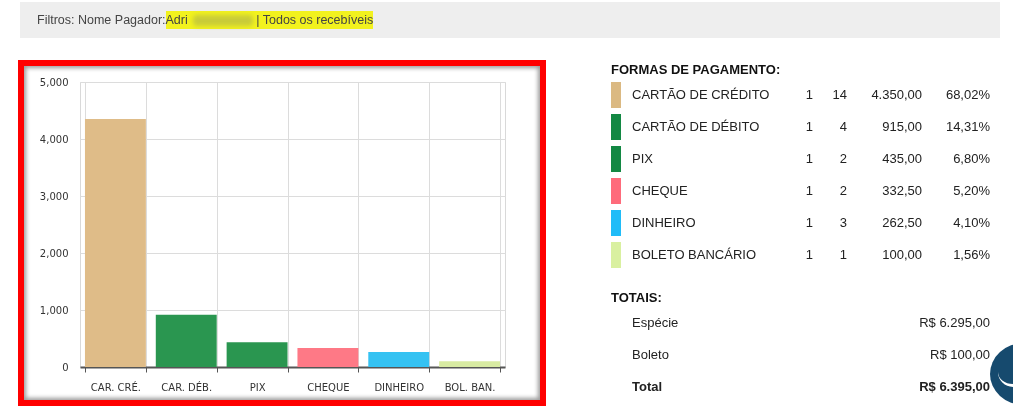 The image size is (1013, 409). What do you see at coordinates (694, 255) in the screenshot?
I see `category-label: BOLETO BANCÁRIO` at bounding box center [694, 255].